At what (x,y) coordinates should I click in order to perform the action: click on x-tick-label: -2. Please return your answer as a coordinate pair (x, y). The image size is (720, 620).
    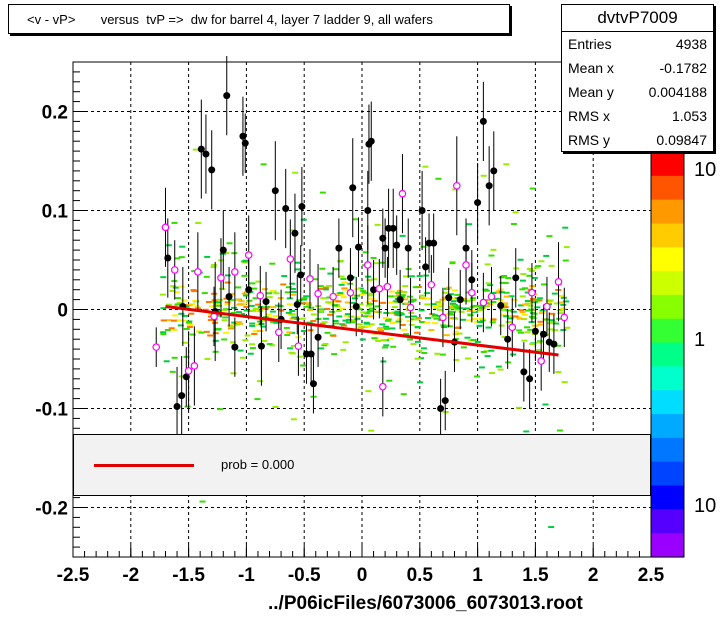
    Looking at the image, I should click on (130, 575).